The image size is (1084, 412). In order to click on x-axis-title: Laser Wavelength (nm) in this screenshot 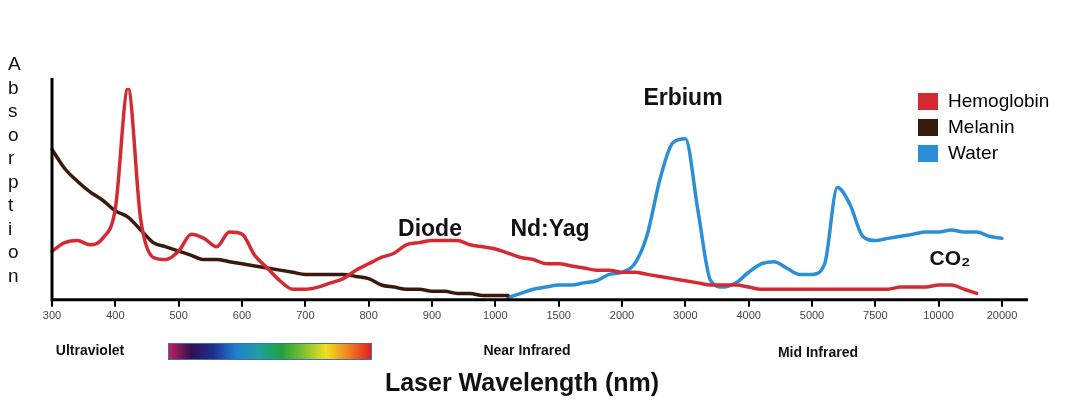, I will do `click(522, 382)`.